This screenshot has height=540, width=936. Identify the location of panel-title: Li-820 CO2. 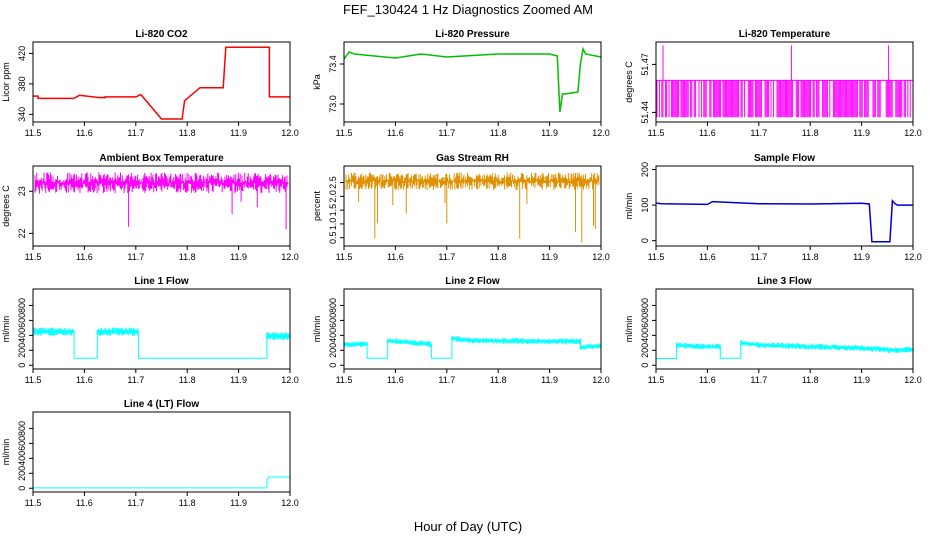
(161, 34).